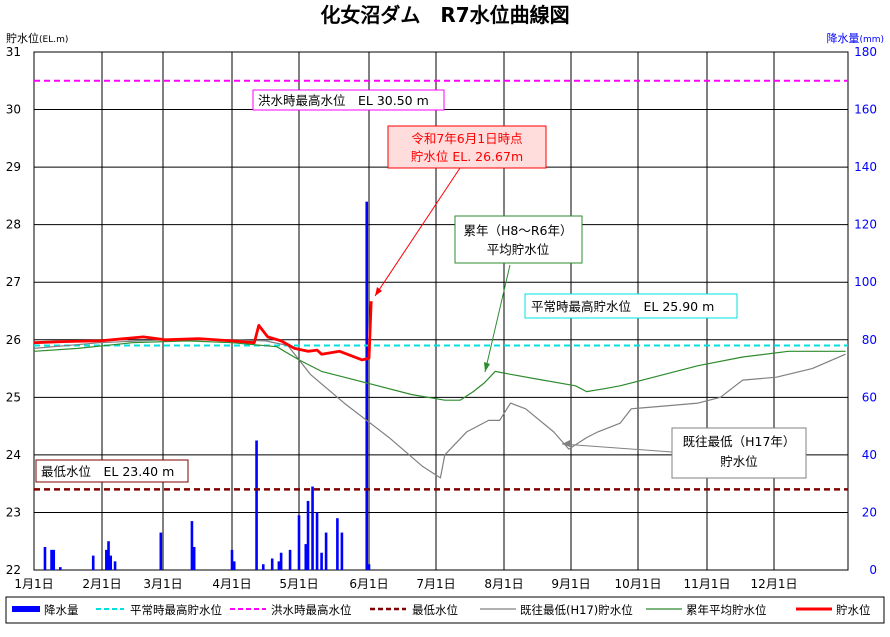 The image size is (890, 637). What do you see at coordinates (869, 397) in the screenshot?
I see `y-tick-label-right: 60` at bounding box center [869, 397].